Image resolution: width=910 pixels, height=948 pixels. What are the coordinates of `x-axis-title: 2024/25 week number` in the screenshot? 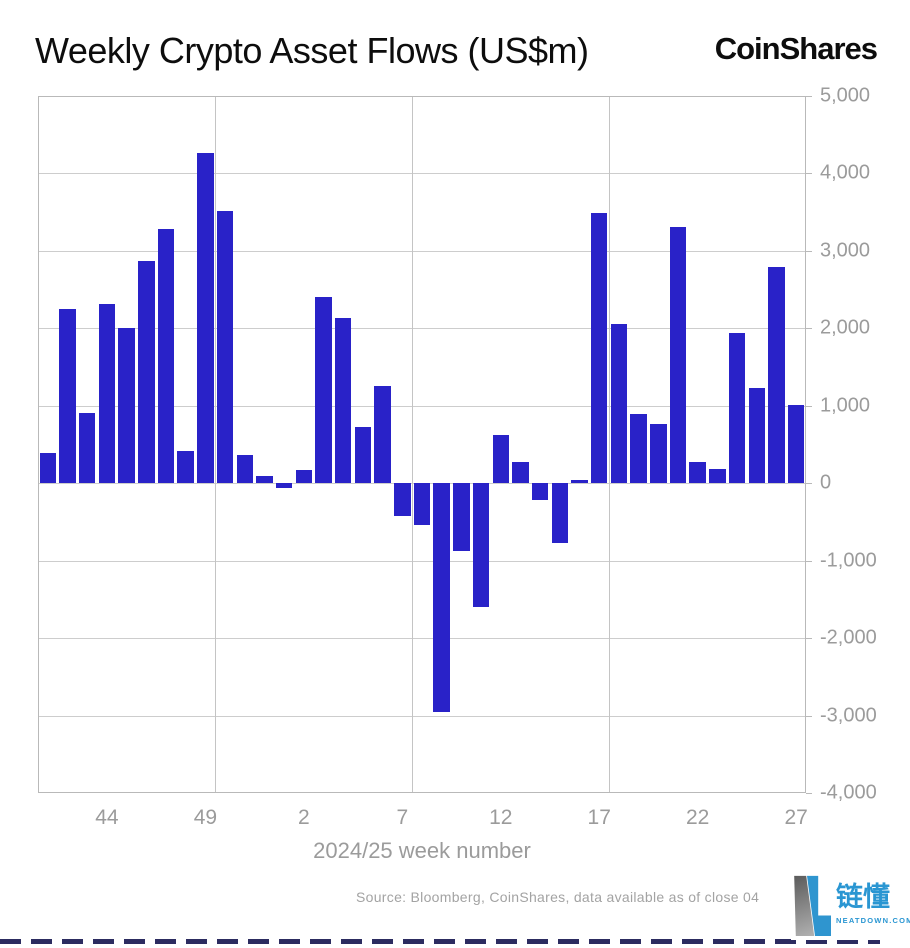 It's located at (422, 850).